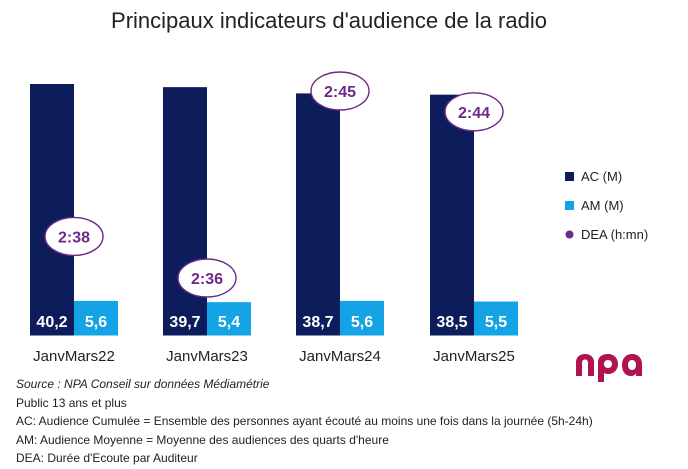  Describe the element at coordinates (229, 322) in the screenshot. I see `data-label-am: 5,4` at that location.